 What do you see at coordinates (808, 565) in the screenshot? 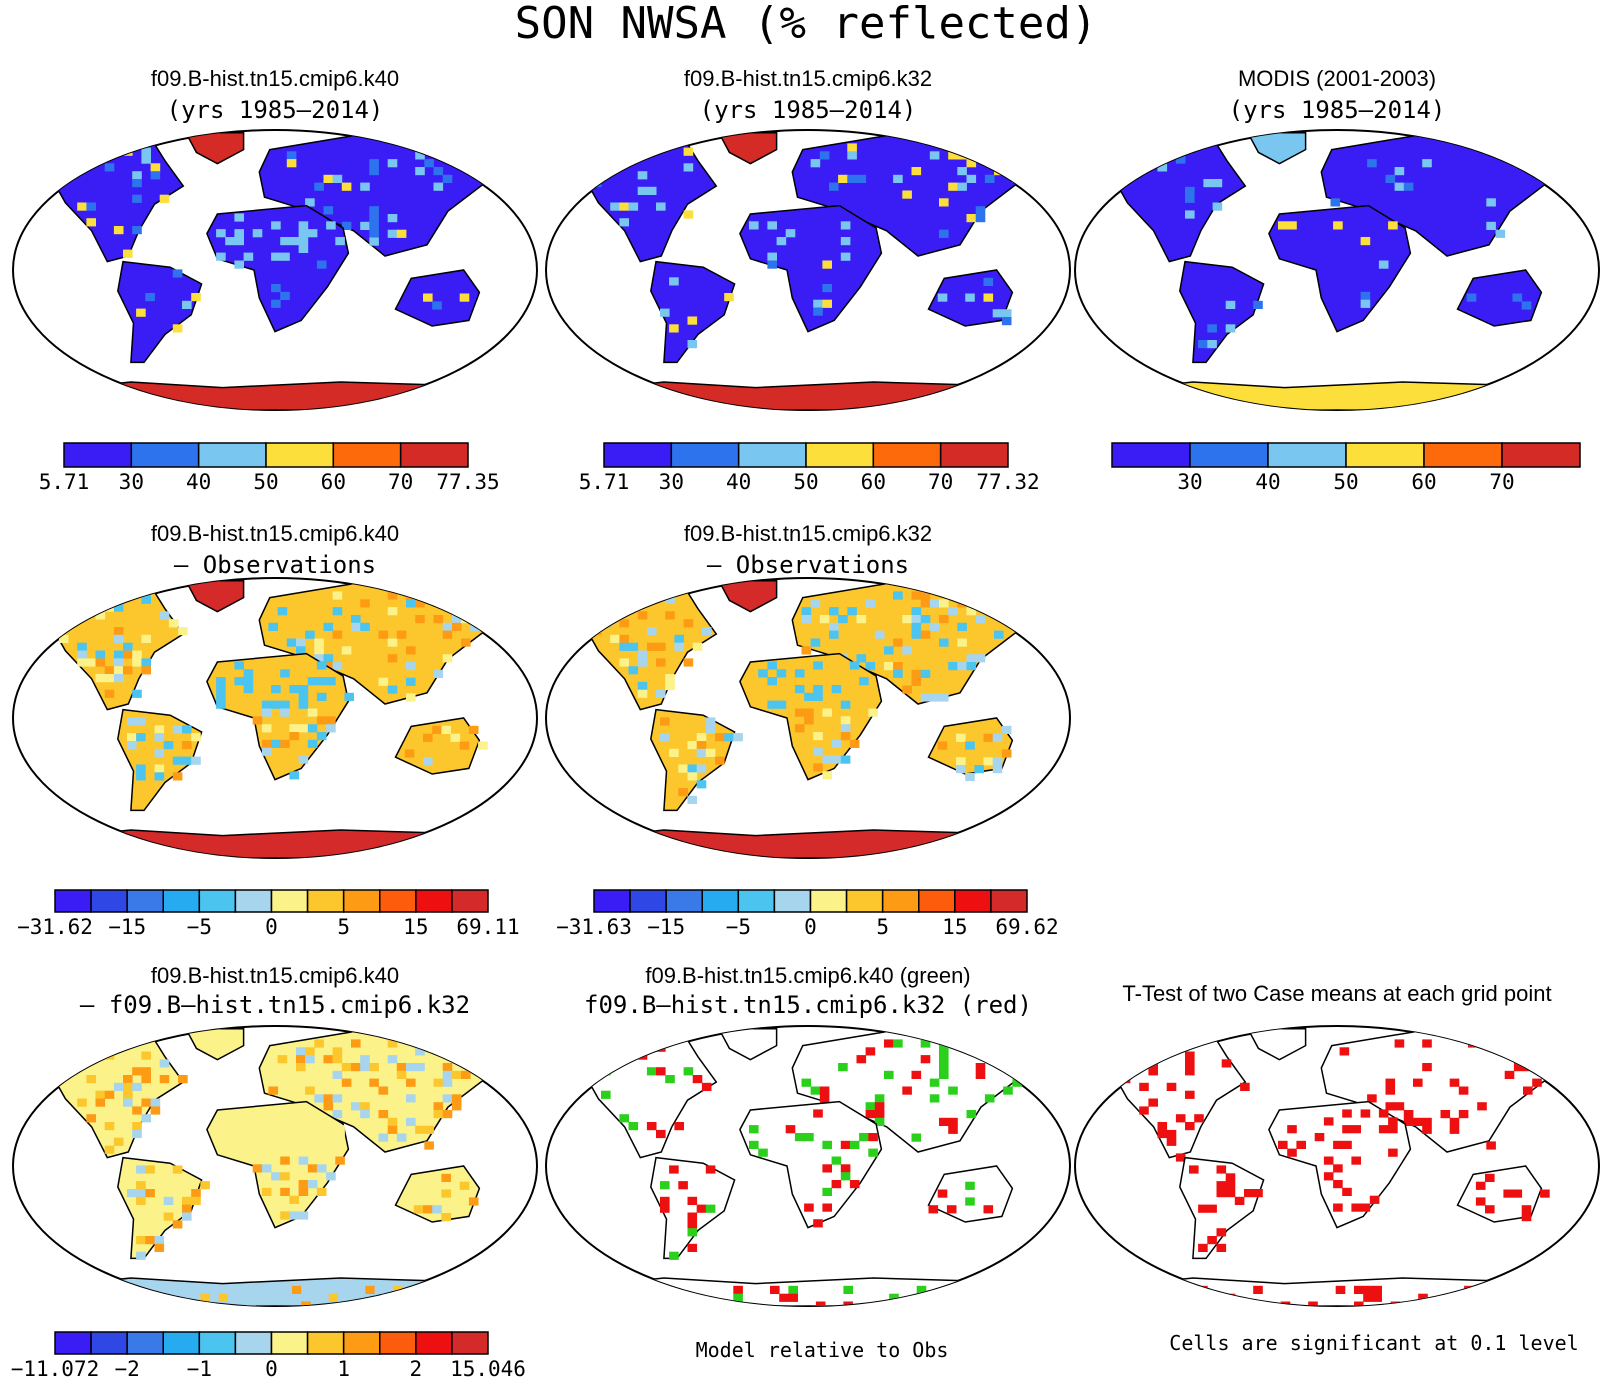
I see `panel-subtitle: — Observations` at bounding box center [808, 565].